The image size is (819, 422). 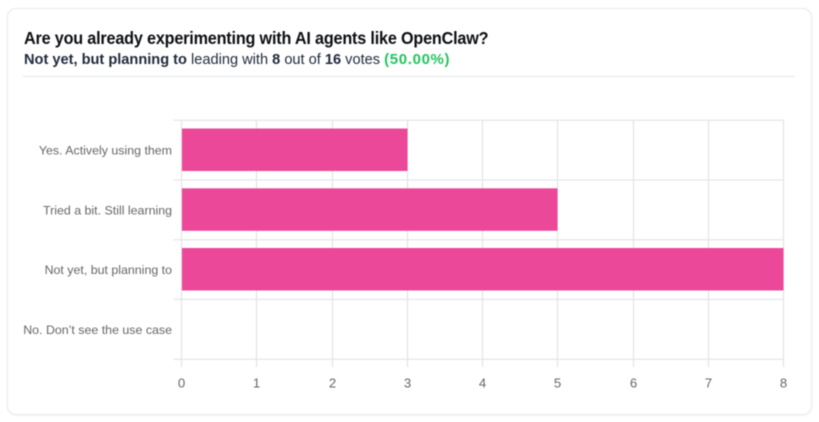 I want to click on svg-text: 2, so click(x=332, y=383).